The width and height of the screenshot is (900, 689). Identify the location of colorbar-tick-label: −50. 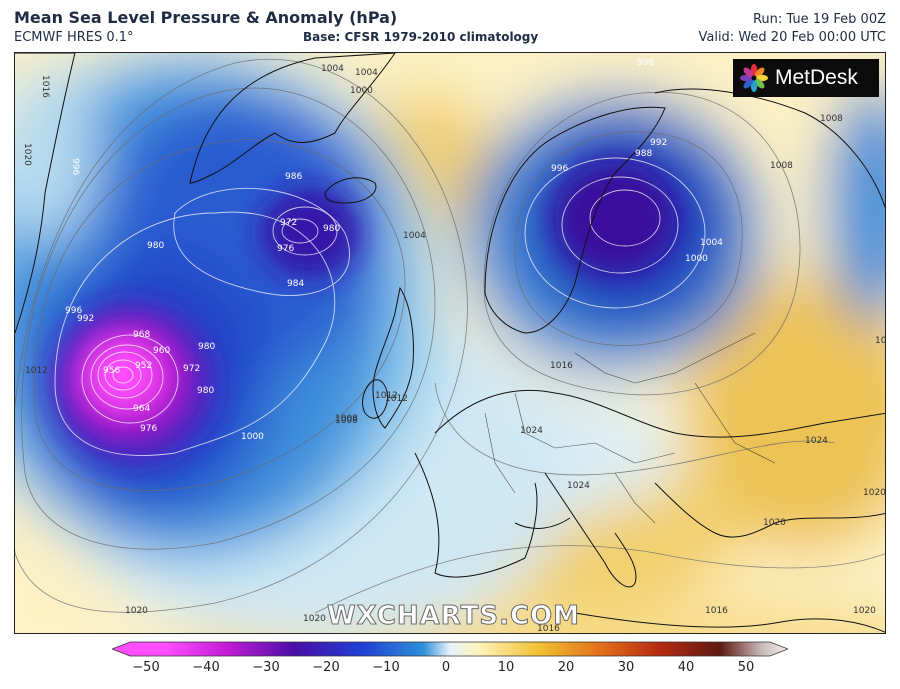
(146, 667).